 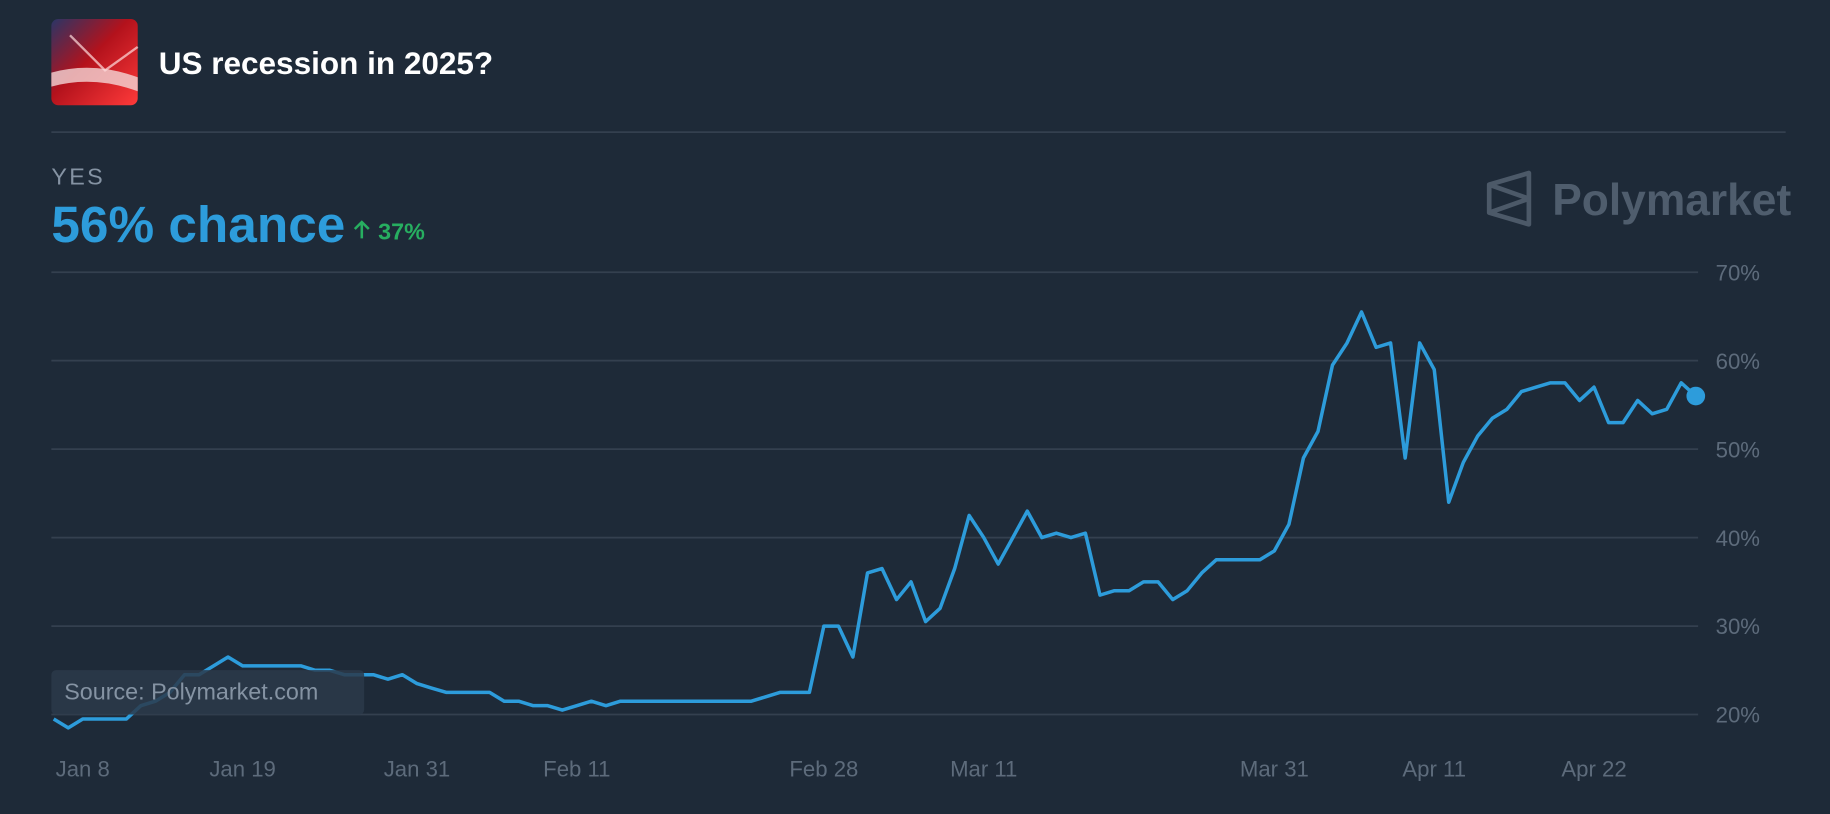 I want to click on x-tick-label: Apr 11, so click(x=1434, y=768).